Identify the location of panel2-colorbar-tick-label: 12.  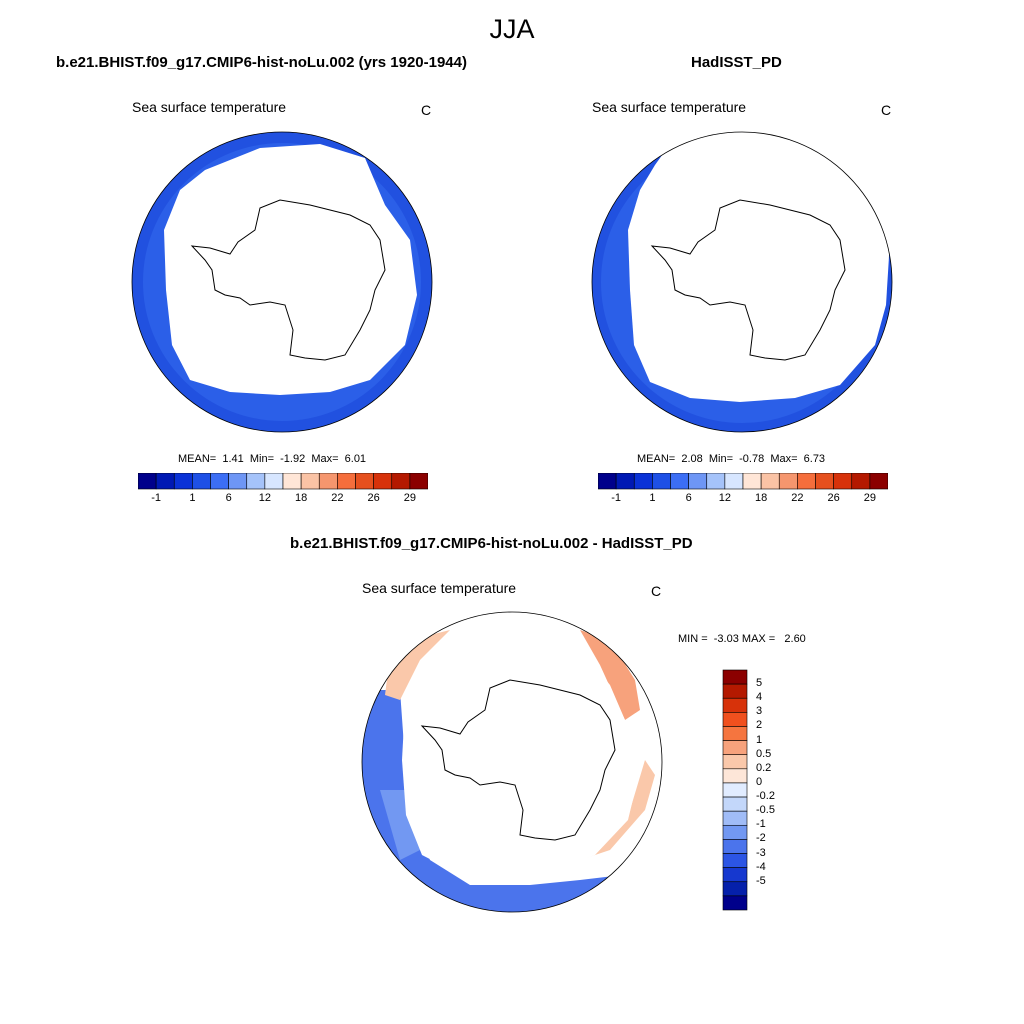
(724, 498).